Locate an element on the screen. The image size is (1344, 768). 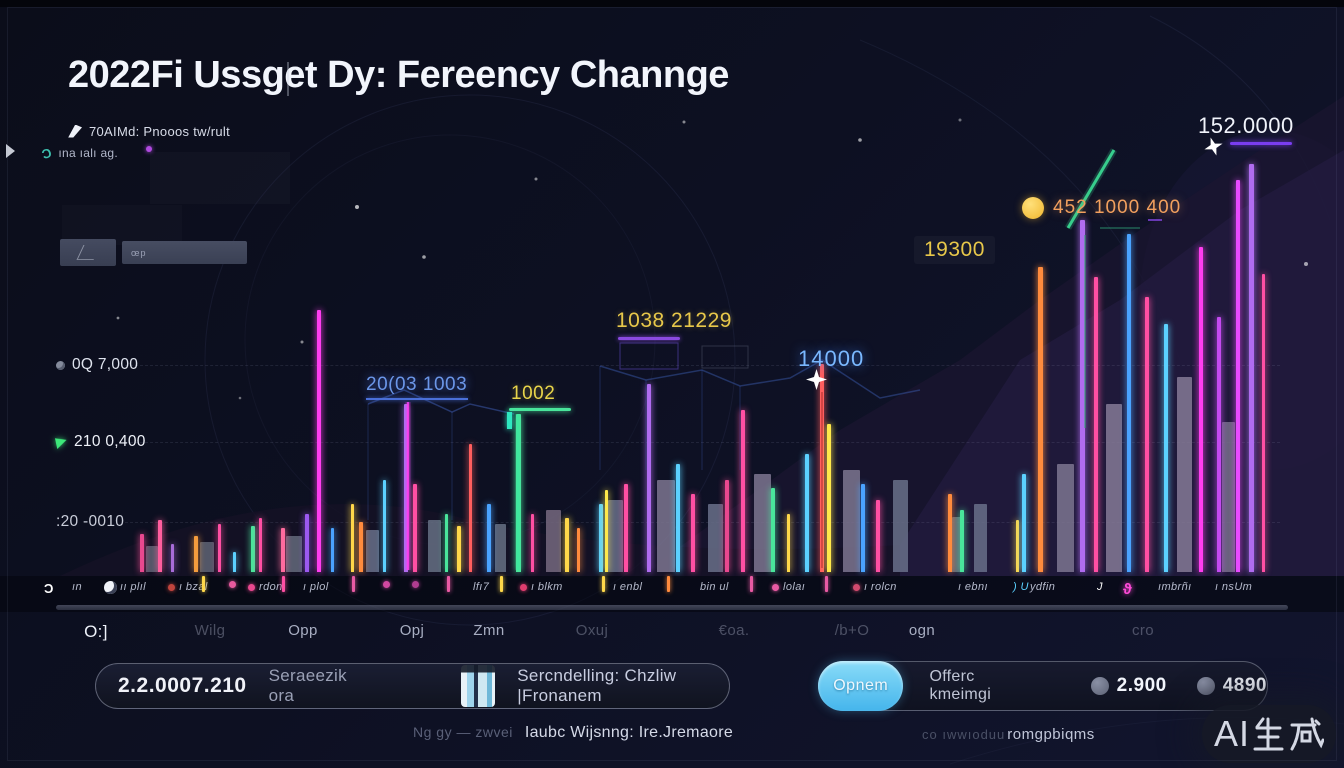
x-axis-strip is located at coordinates (672, 594).